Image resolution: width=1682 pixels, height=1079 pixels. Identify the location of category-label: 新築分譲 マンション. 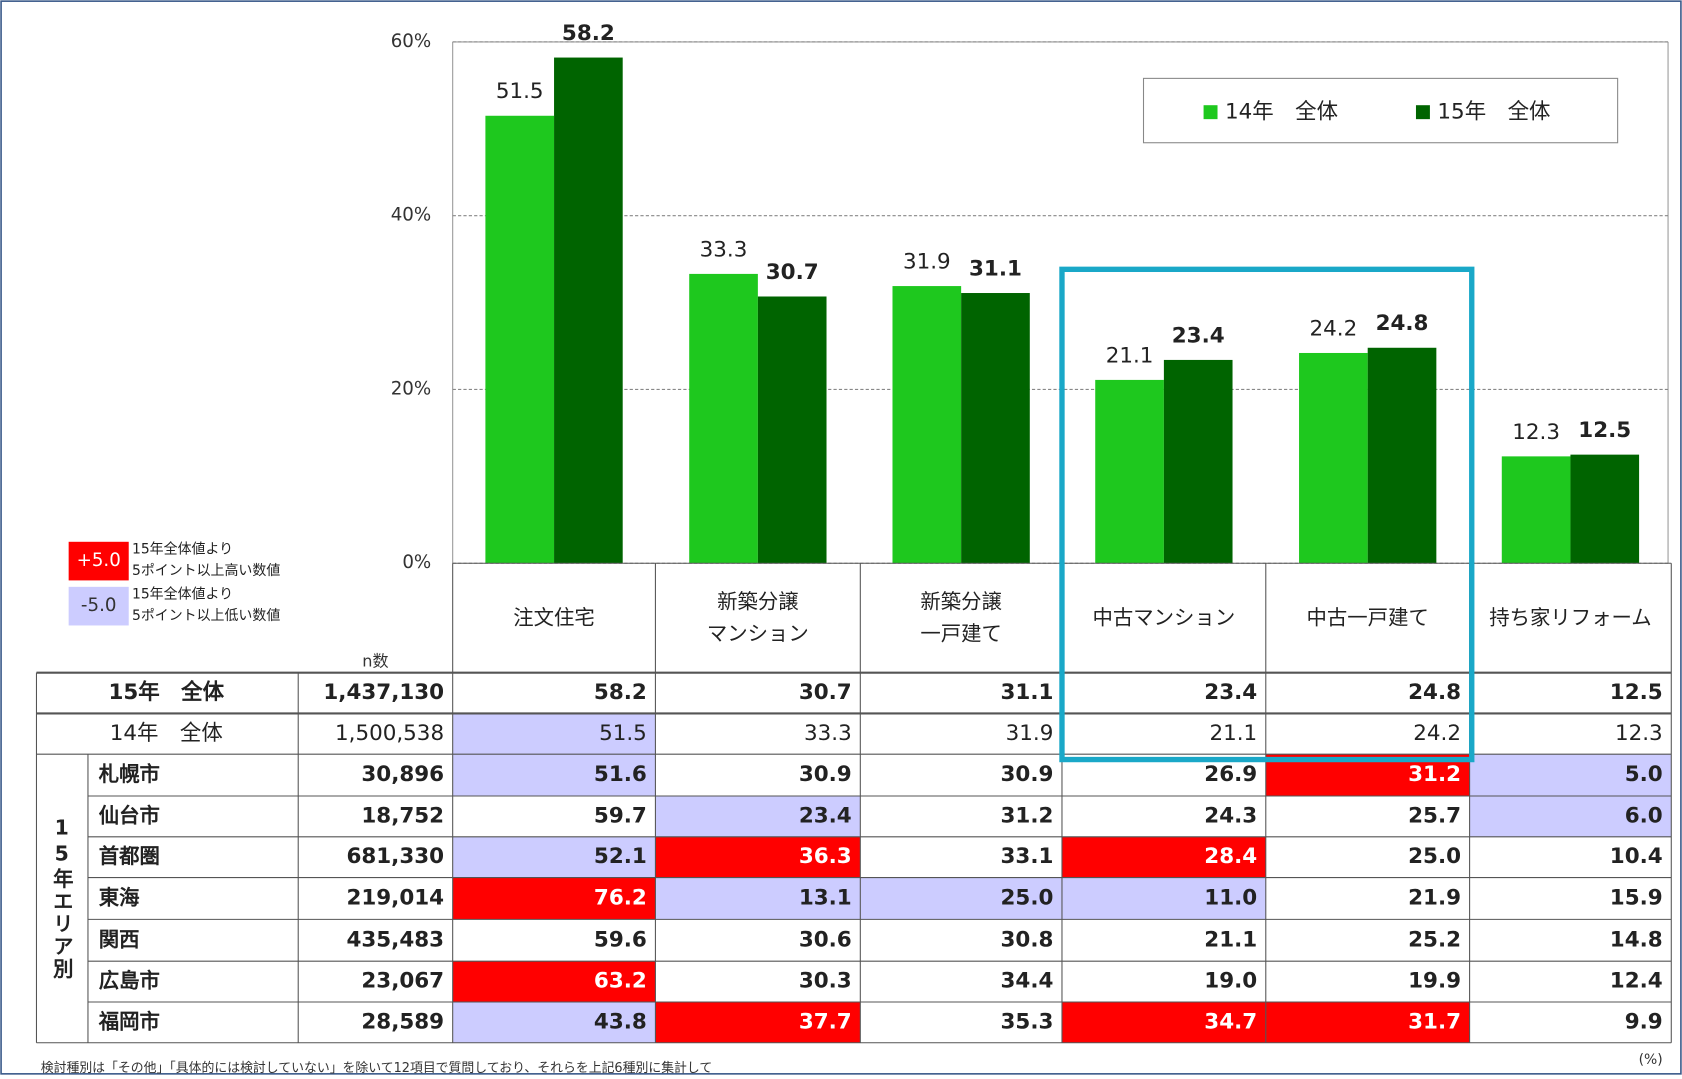
(757, 618).